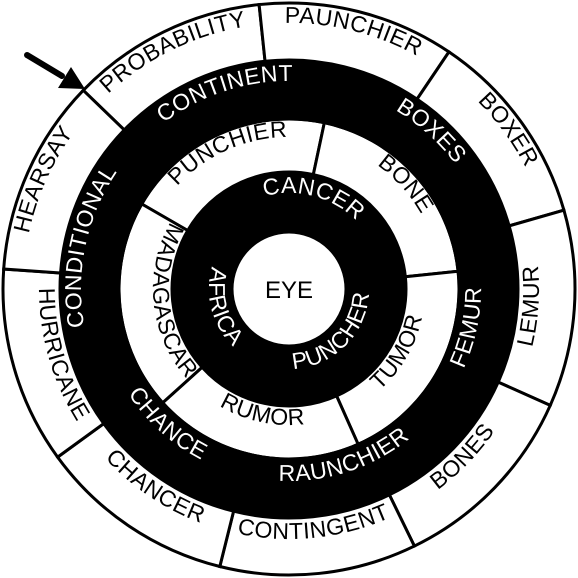  Describe the element at coordinates (54, 70) in the screenshot. I see `arrow-icon` at that location.